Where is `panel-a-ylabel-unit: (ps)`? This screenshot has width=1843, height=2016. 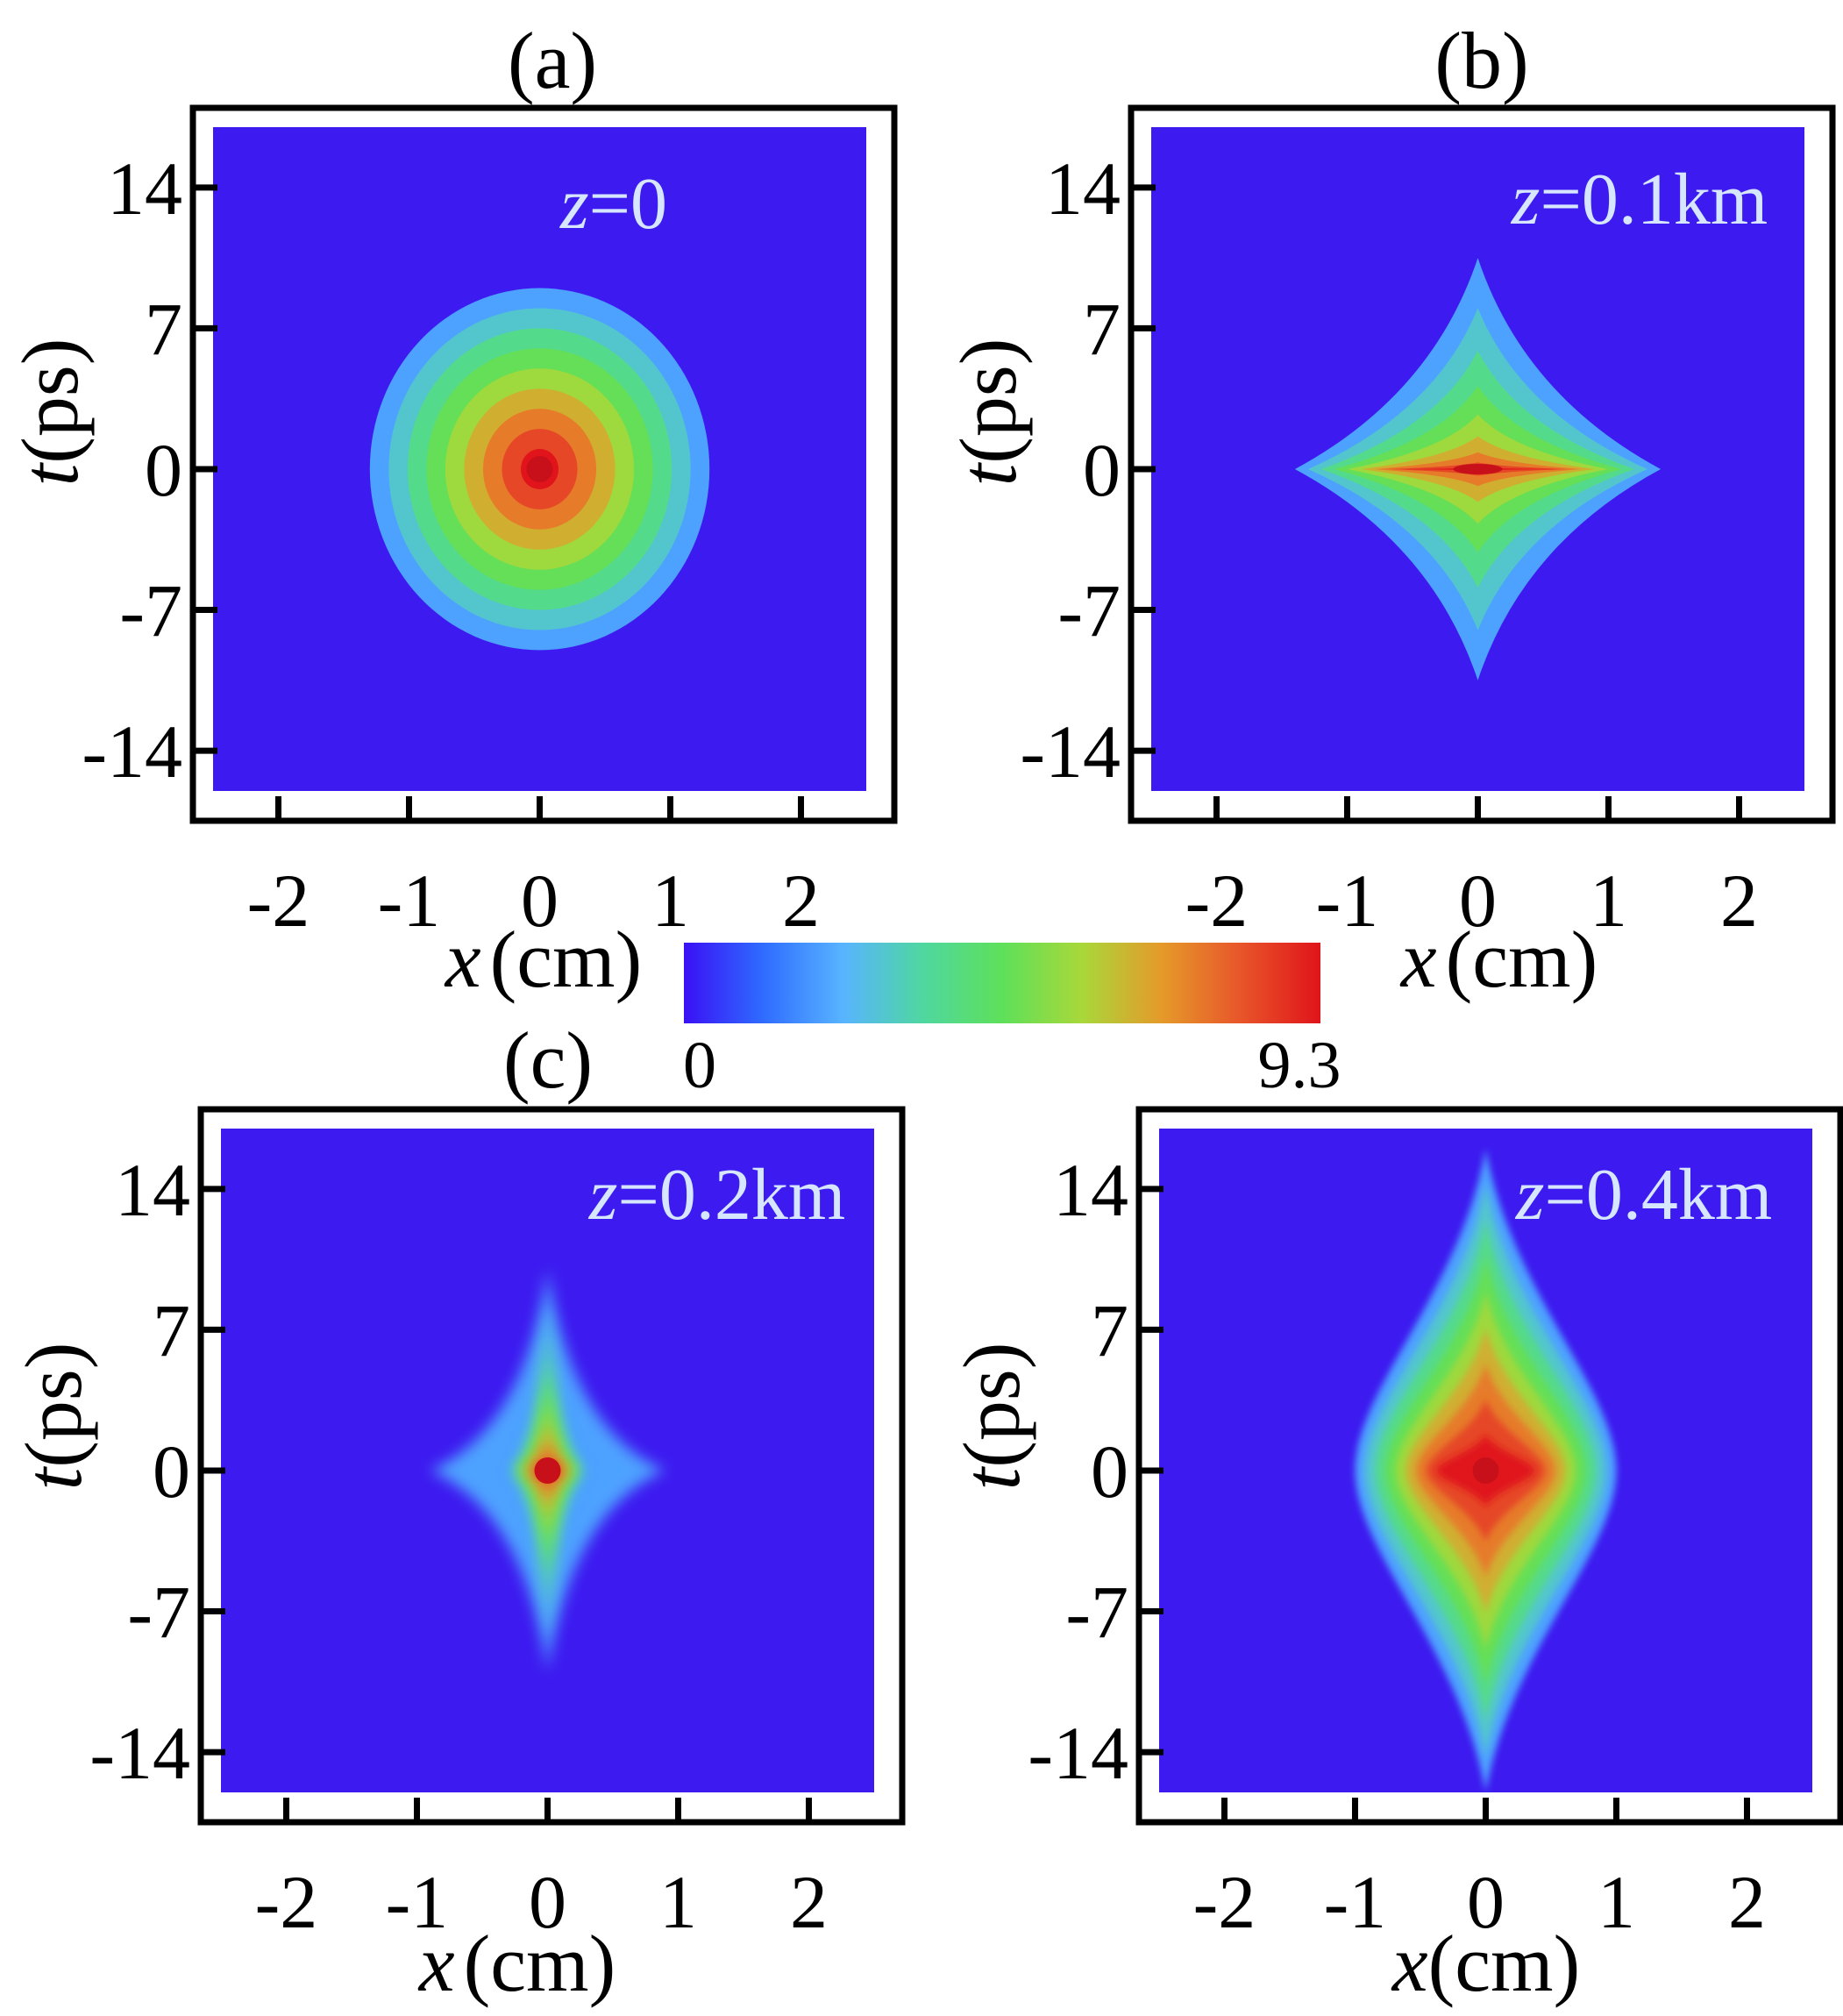 panel-a-ylabel-unit: (ps) is located at coordinates (50, 401).